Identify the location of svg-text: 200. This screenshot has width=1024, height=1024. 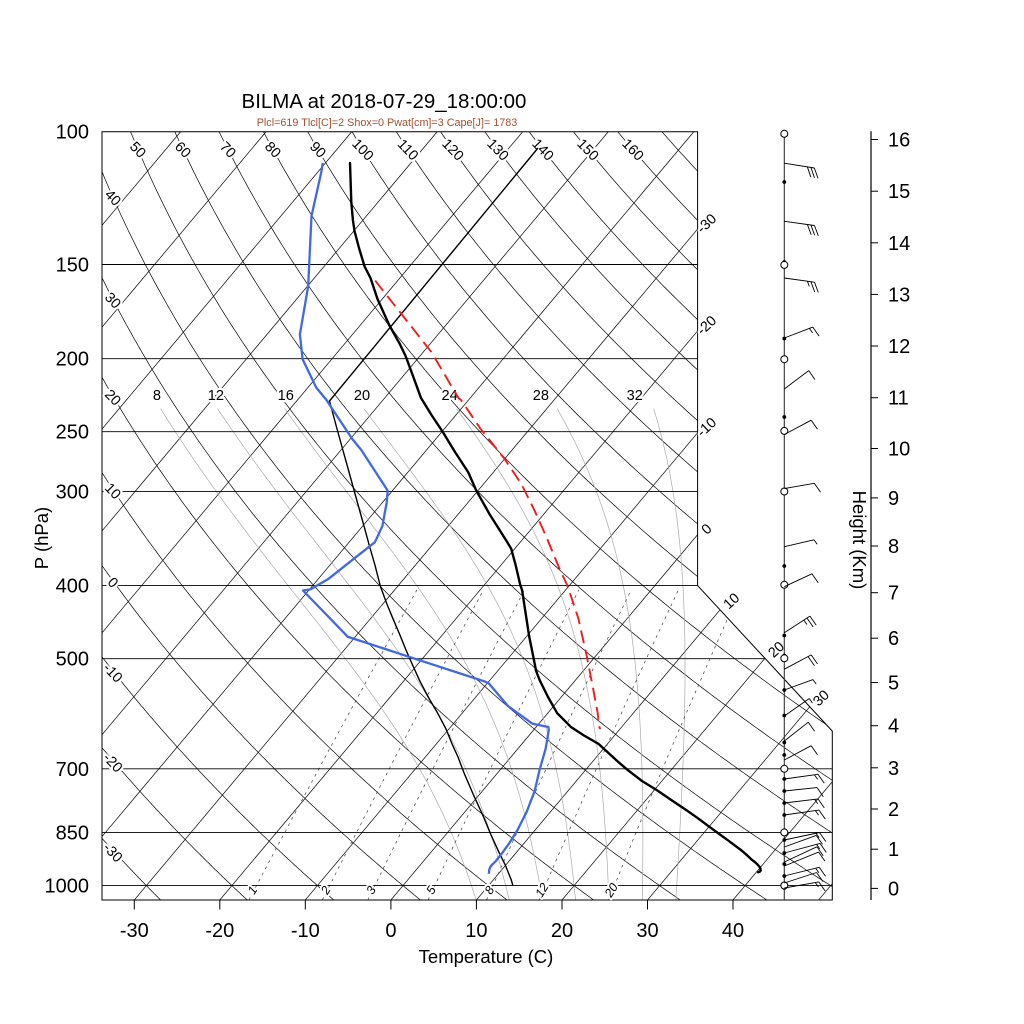
(72, 360).